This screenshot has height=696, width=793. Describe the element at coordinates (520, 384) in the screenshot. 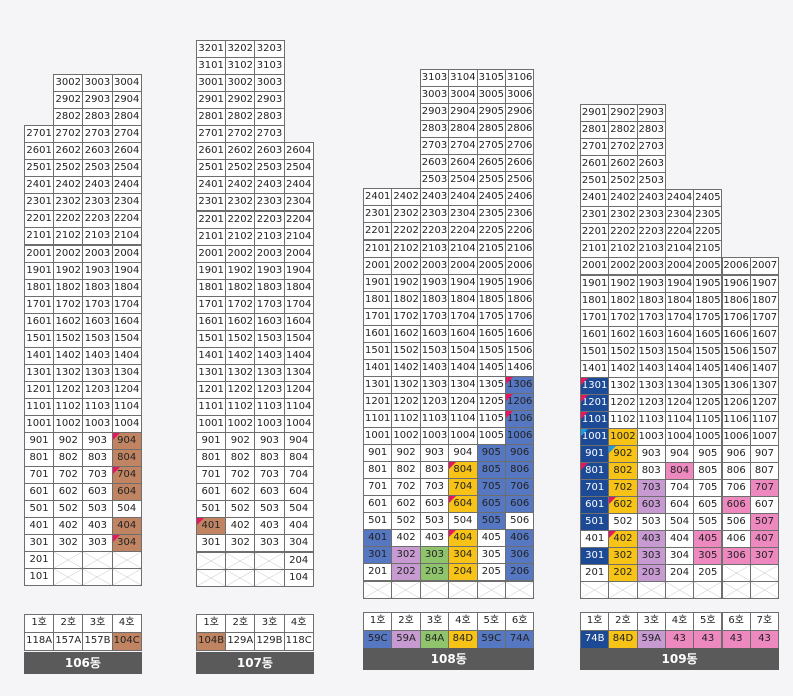

I see `unit-cell: 1306` at that location.